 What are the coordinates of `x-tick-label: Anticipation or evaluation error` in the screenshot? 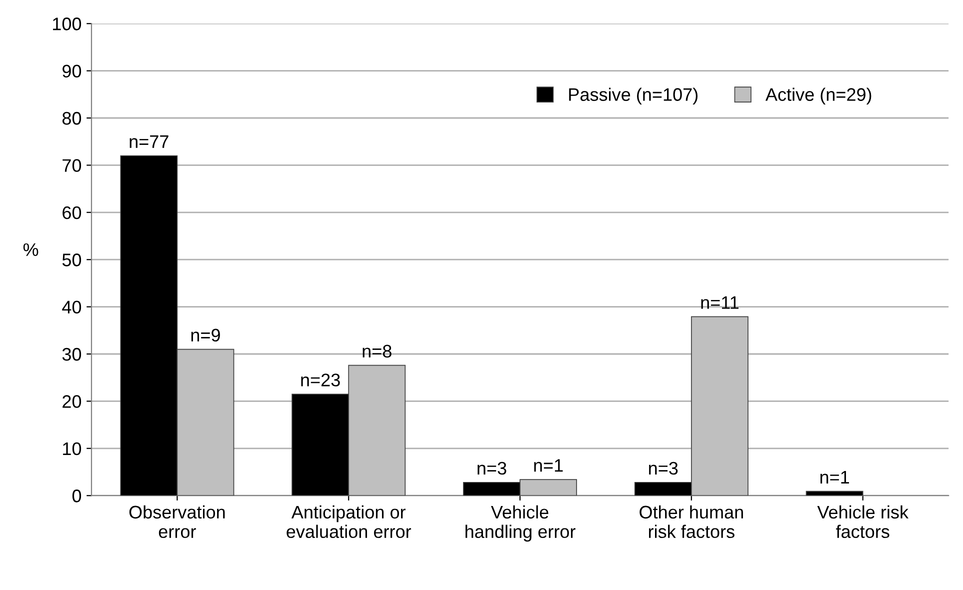 It's located at (349, 521).